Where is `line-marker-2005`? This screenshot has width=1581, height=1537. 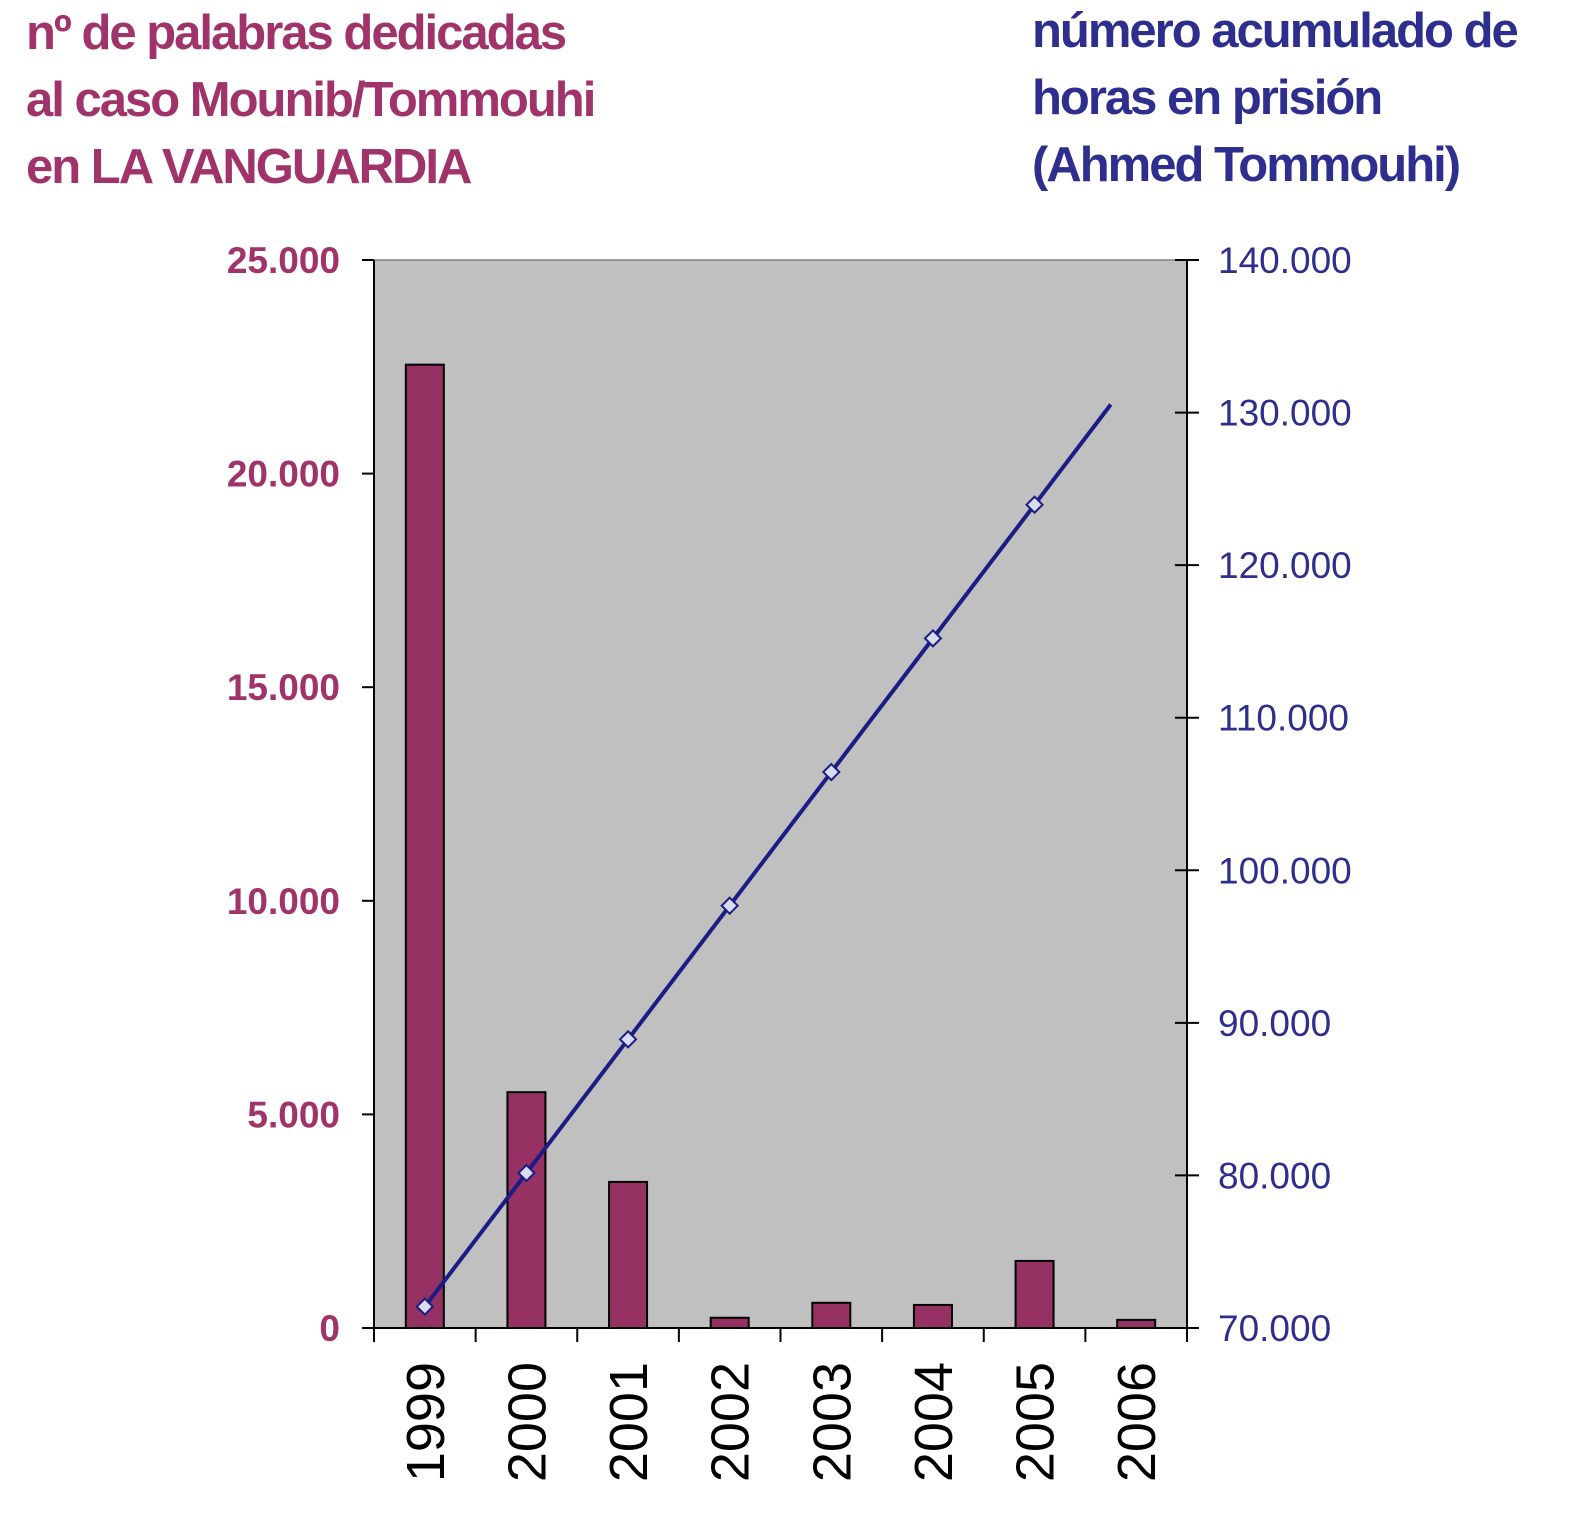
line-marker-2005 is located at coordinates (1034, 505).